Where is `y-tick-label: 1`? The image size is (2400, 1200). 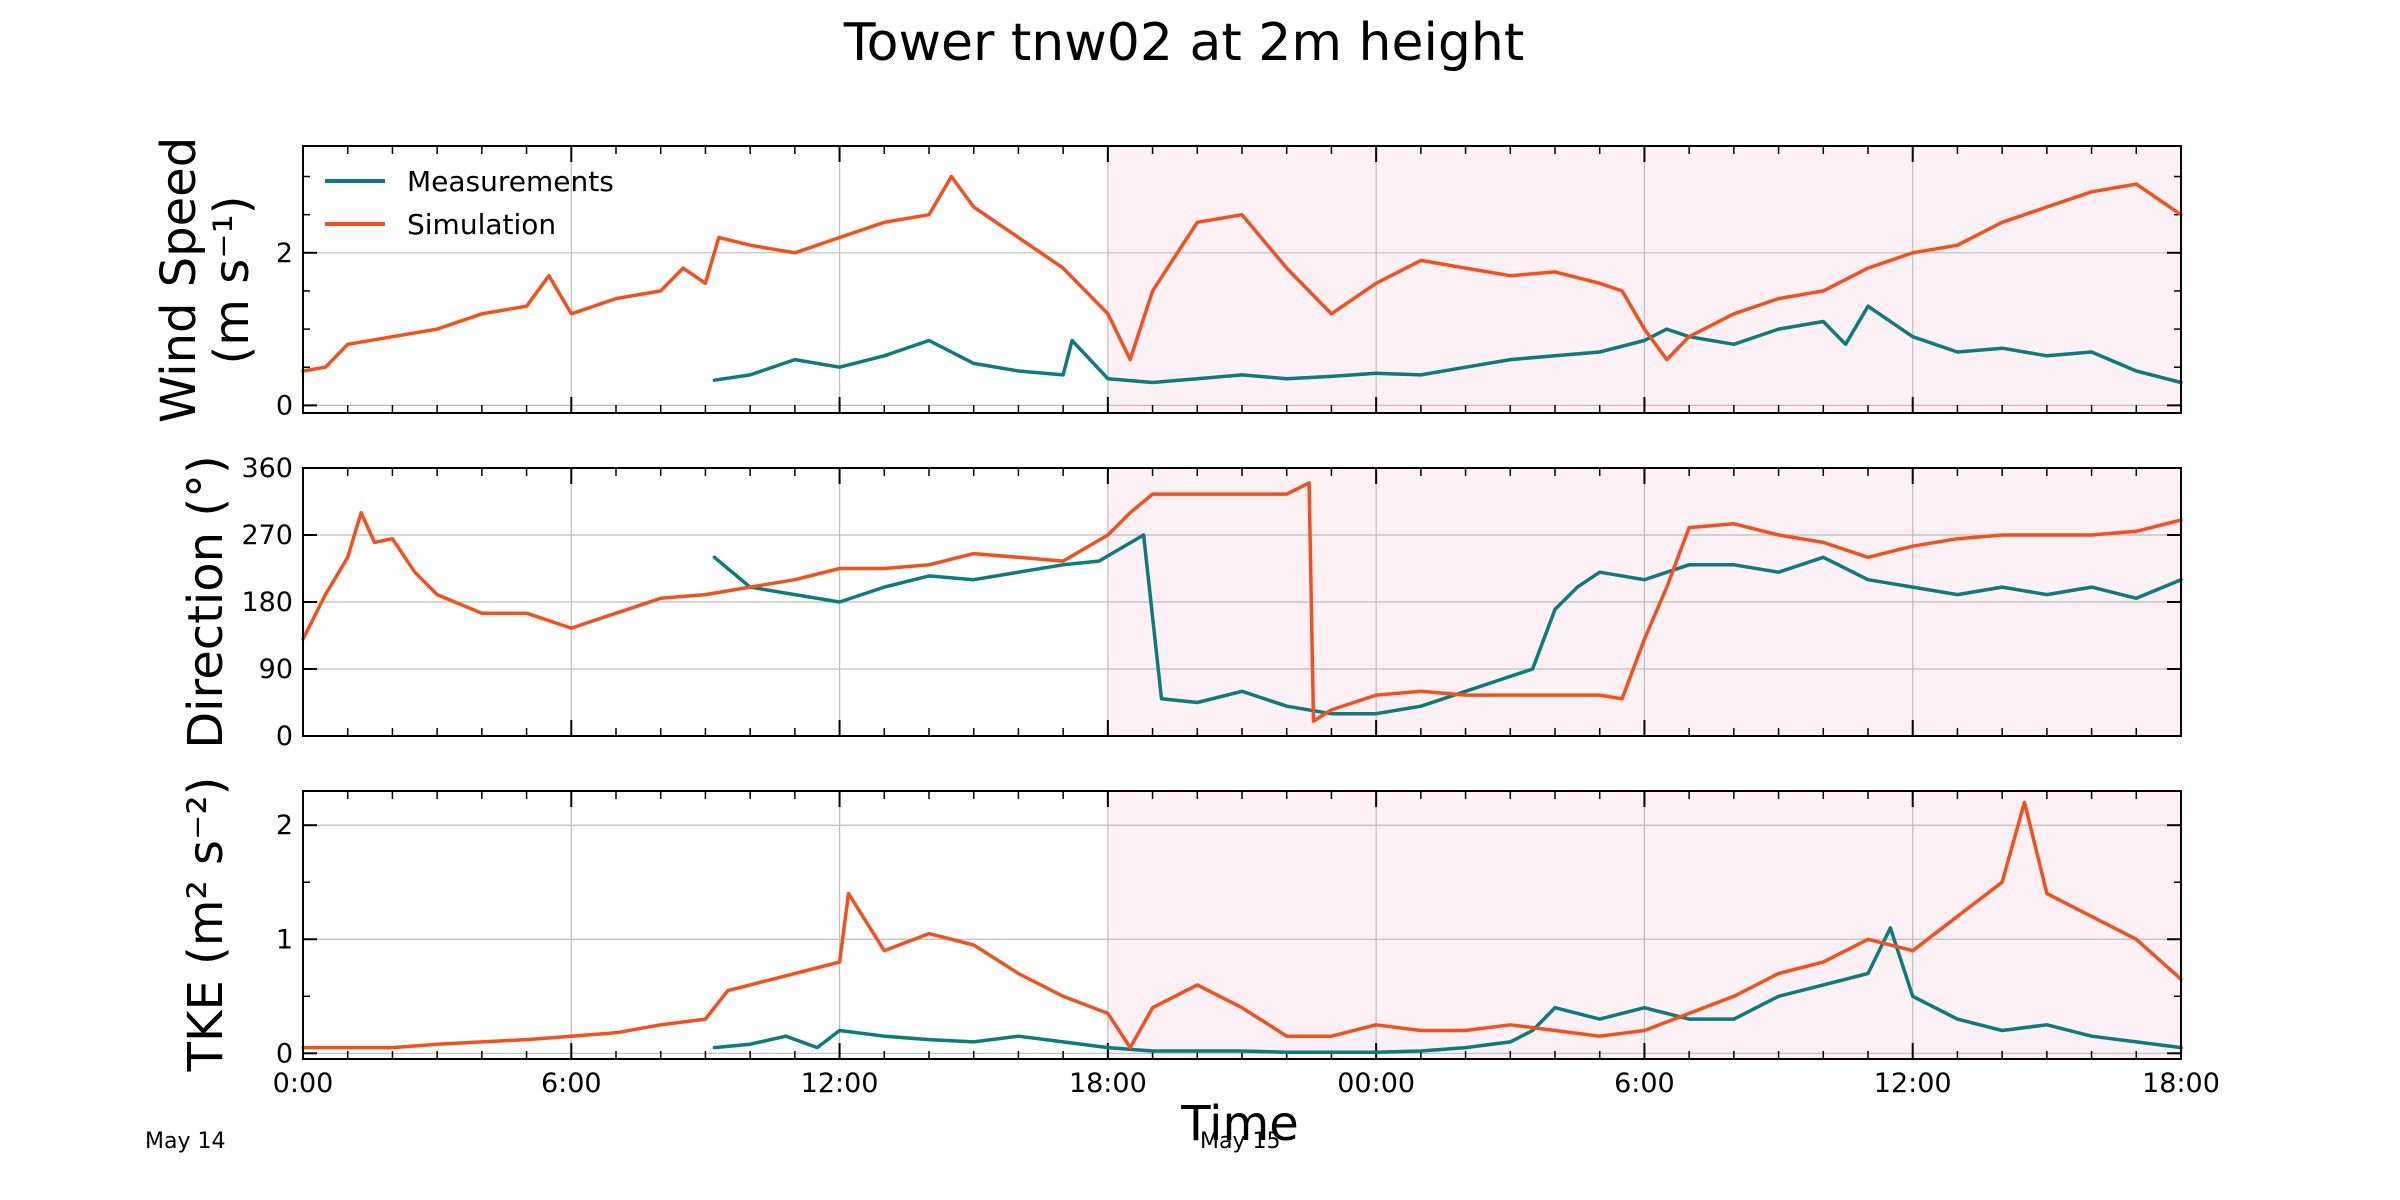
y-tick-label: 1 is located at coordinates (284, 939).